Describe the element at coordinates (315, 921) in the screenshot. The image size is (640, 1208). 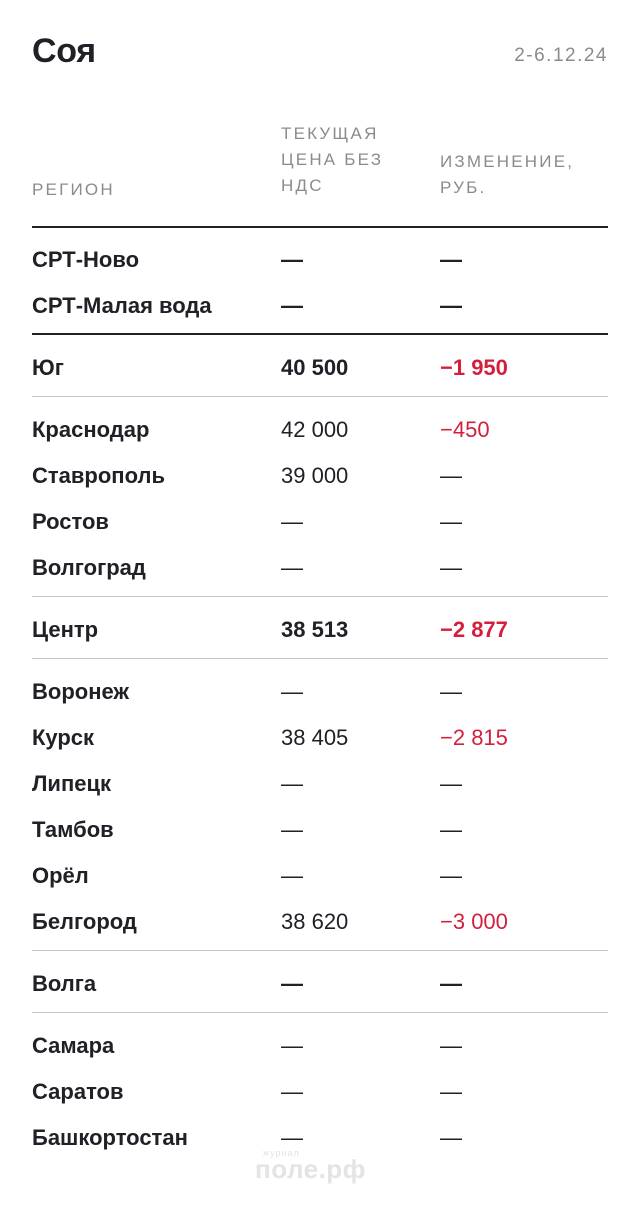
I see `price-value: 38 620` at that location.